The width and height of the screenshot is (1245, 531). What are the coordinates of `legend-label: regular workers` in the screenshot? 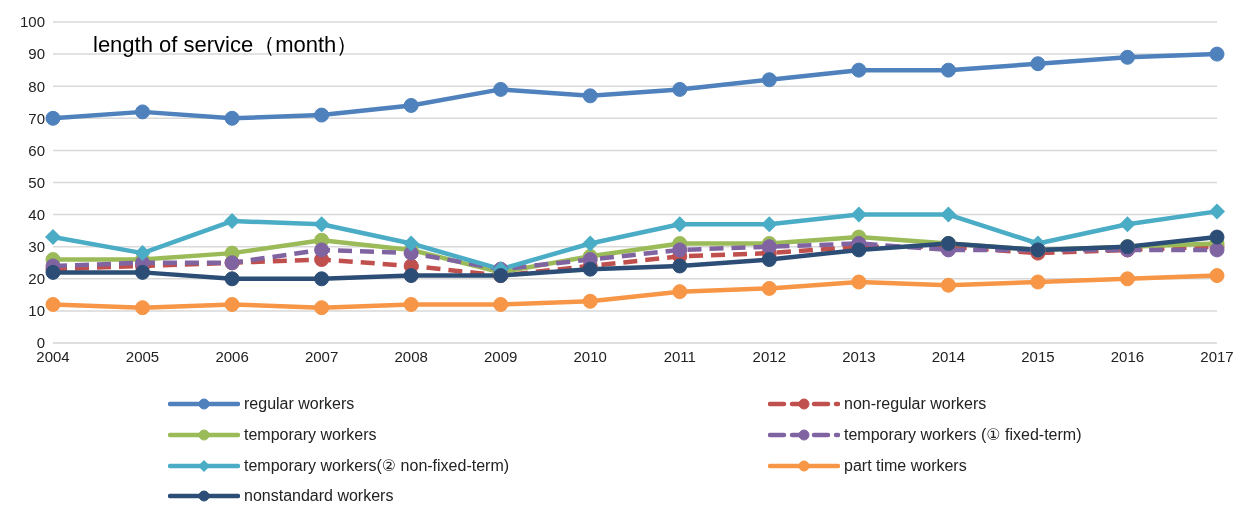 It's located at (299, 404).